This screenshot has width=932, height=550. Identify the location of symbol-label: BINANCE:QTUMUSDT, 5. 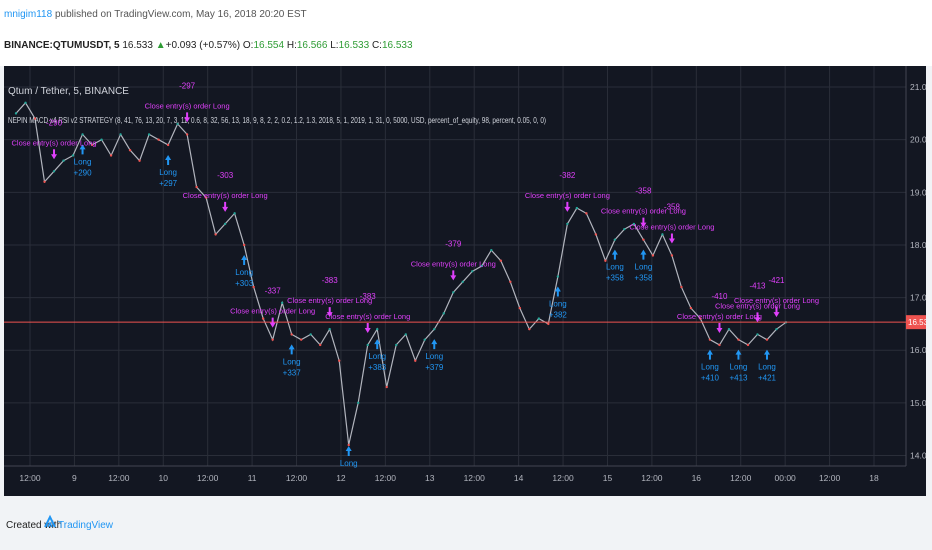
(62, 45).